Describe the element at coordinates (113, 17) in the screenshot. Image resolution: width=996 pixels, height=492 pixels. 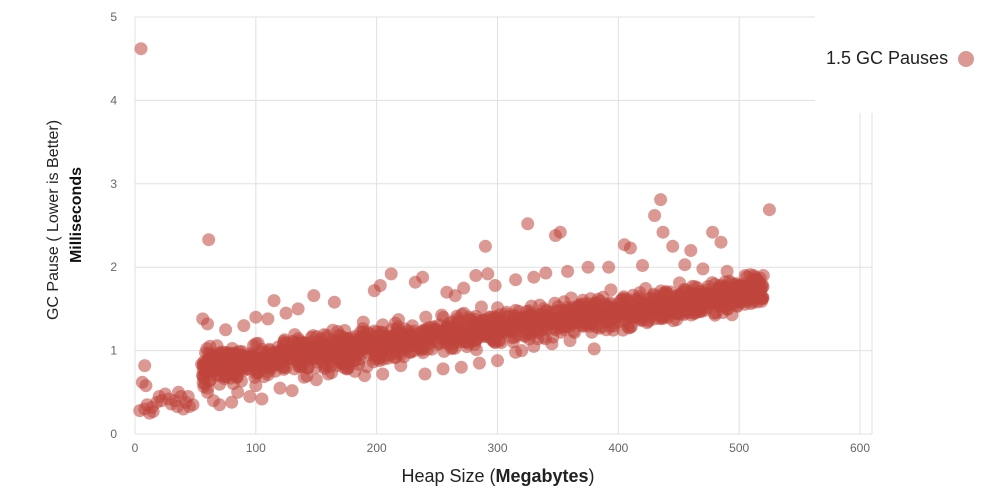
I see `y-tick-label: 5` at that location.